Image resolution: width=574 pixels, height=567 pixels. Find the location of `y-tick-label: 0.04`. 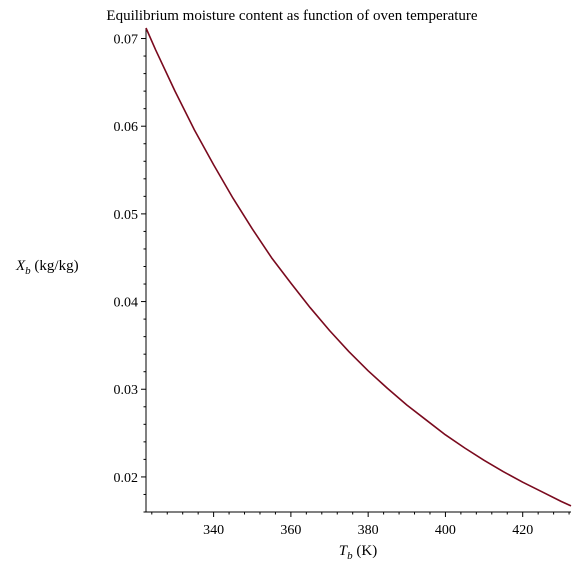

y-tick-label: 0.04 is located at coordinates (126, 303).